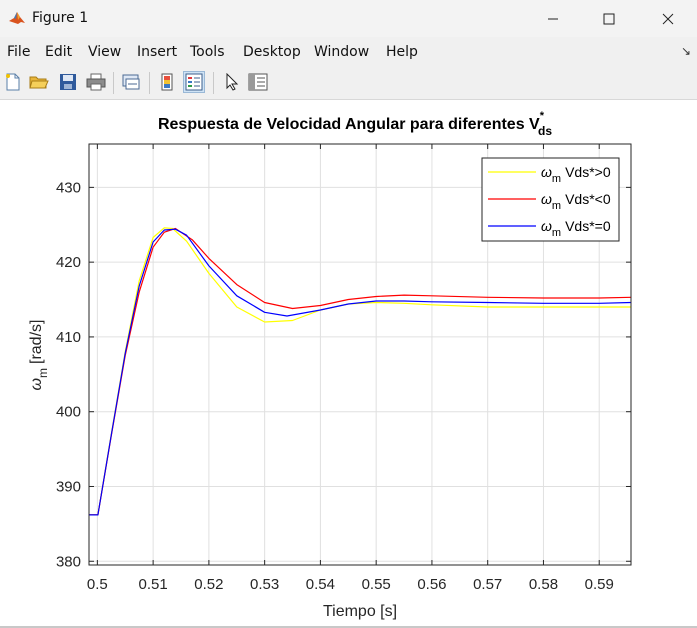 The height and width of the screenshot is (628, 697). What do you see at coordinates (376, 584) in the screenshot?
I see `x-tick-label: 0.55` at bounding box center [376, 584].